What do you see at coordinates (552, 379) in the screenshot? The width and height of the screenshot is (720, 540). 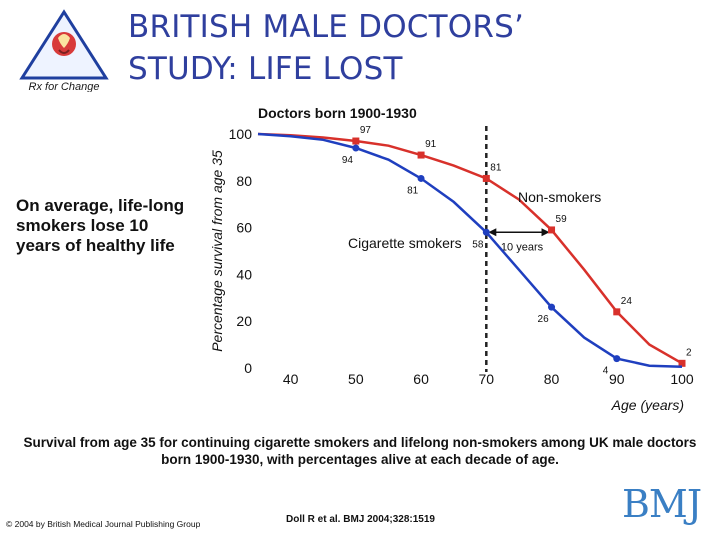 I see `x-tick-label: 80` at bounding box center [552, 379].